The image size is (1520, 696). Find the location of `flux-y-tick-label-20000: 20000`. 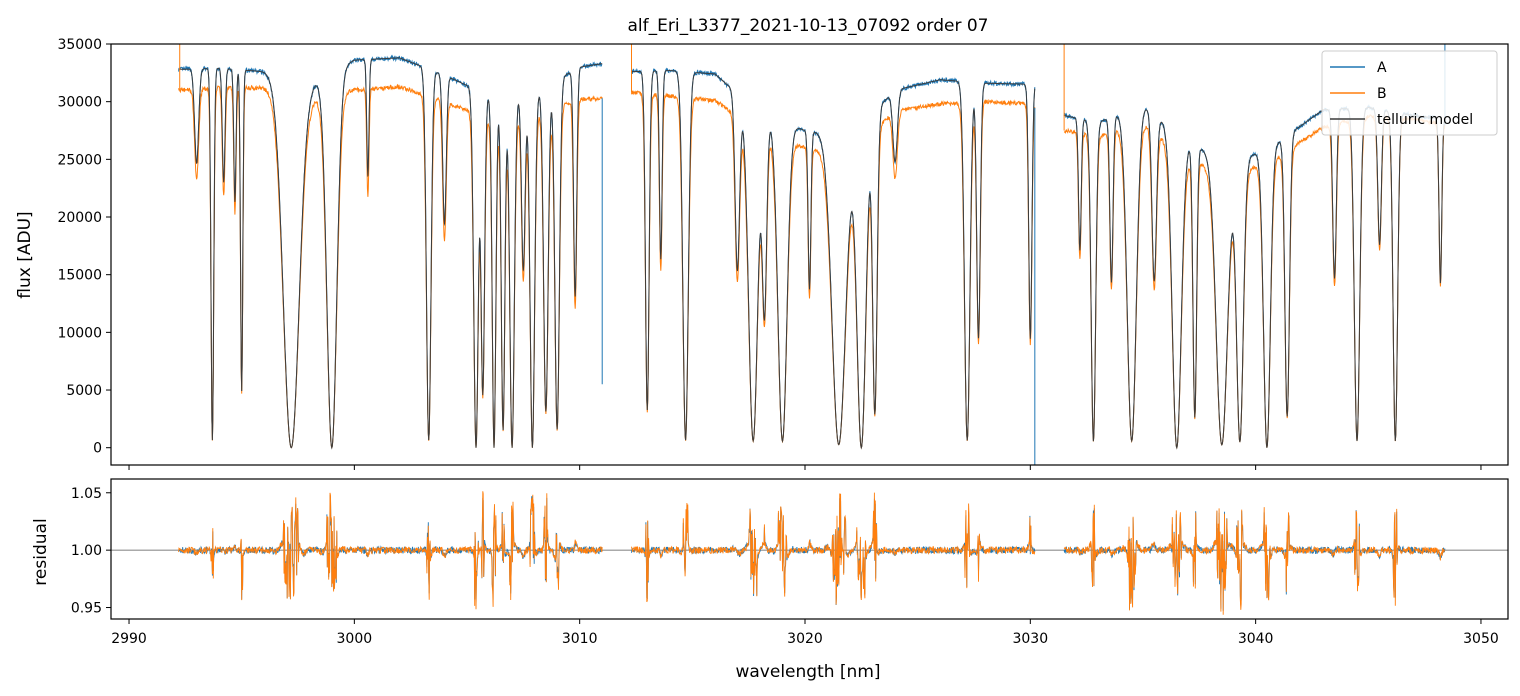

flux-y-tick-label-20000: 20000 is located at coordinates (79, 218).